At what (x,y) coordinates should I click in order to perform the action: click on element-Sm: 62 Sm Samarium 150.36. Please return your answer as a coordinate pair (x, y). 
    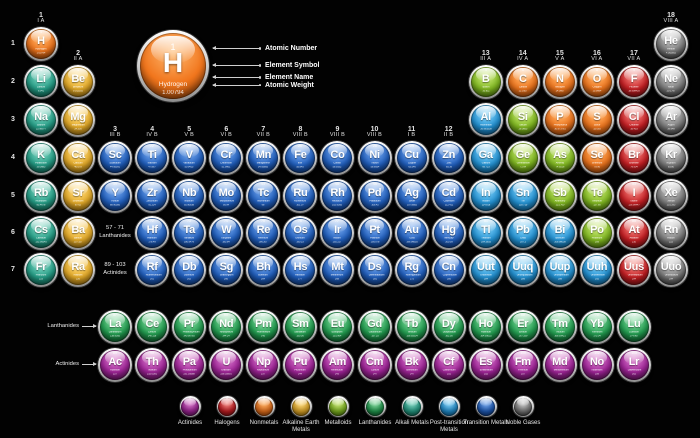
    Looking at the image, I should click on (300, 327).